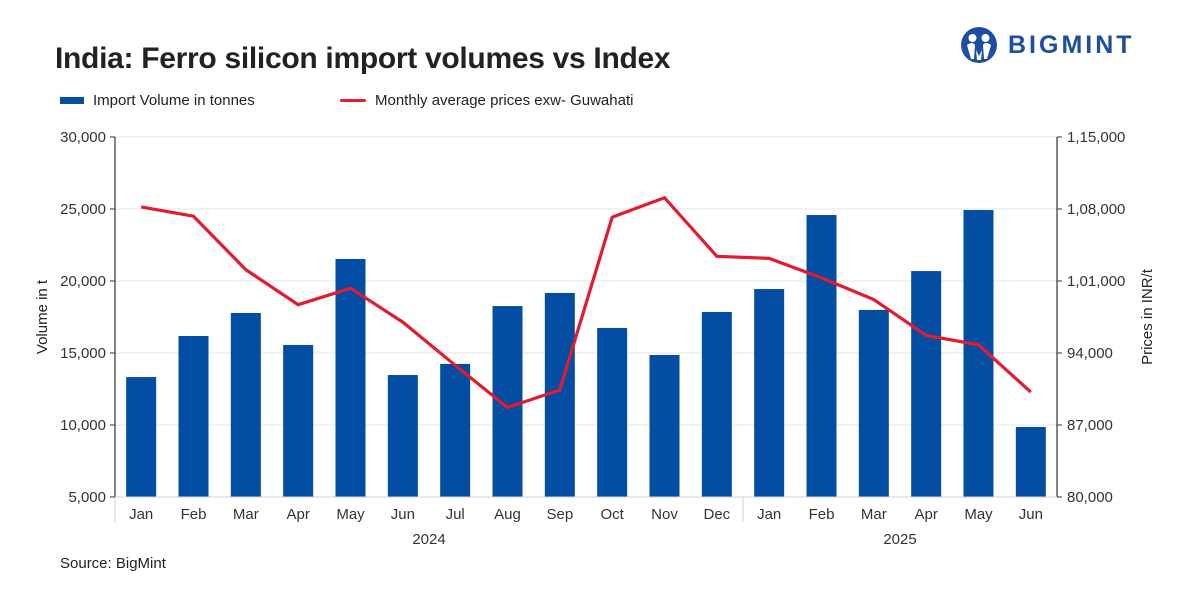 The height and width of the screenshot is (600, 1200). I want to click on source-note: Source: BigMint, so click(113, 563).